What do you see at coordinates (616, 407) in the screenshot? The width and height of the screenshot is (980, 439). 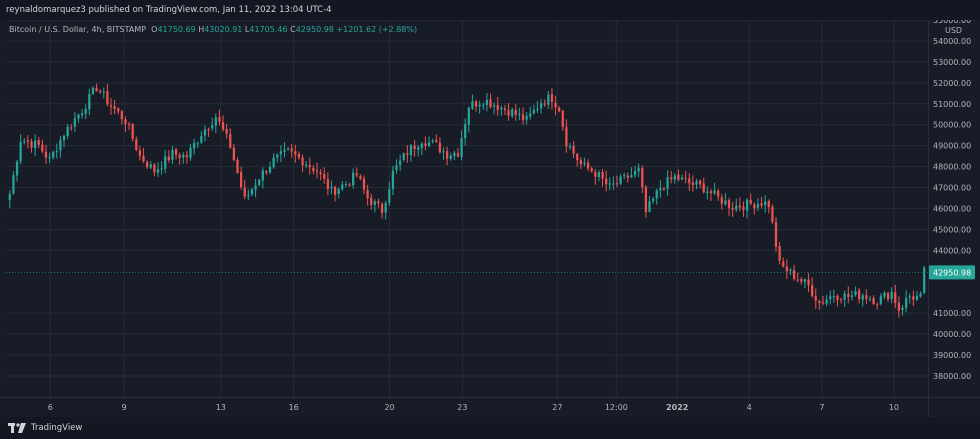 I see `x-tick-label: 12:00` at bounding box center [616, 407].